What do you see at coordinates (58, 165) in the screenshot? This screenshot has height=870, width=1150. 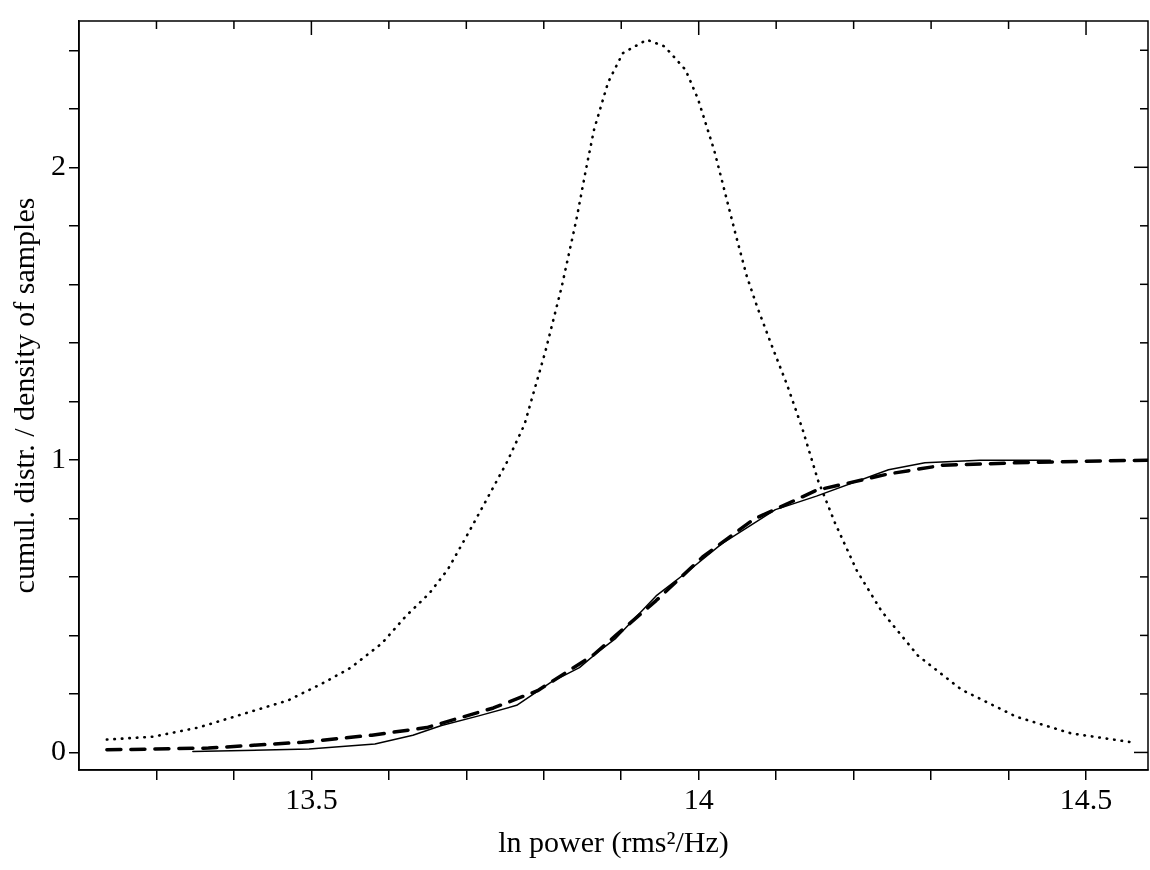 I see `y-tick-label: 2` at bounding box center [58, 165].